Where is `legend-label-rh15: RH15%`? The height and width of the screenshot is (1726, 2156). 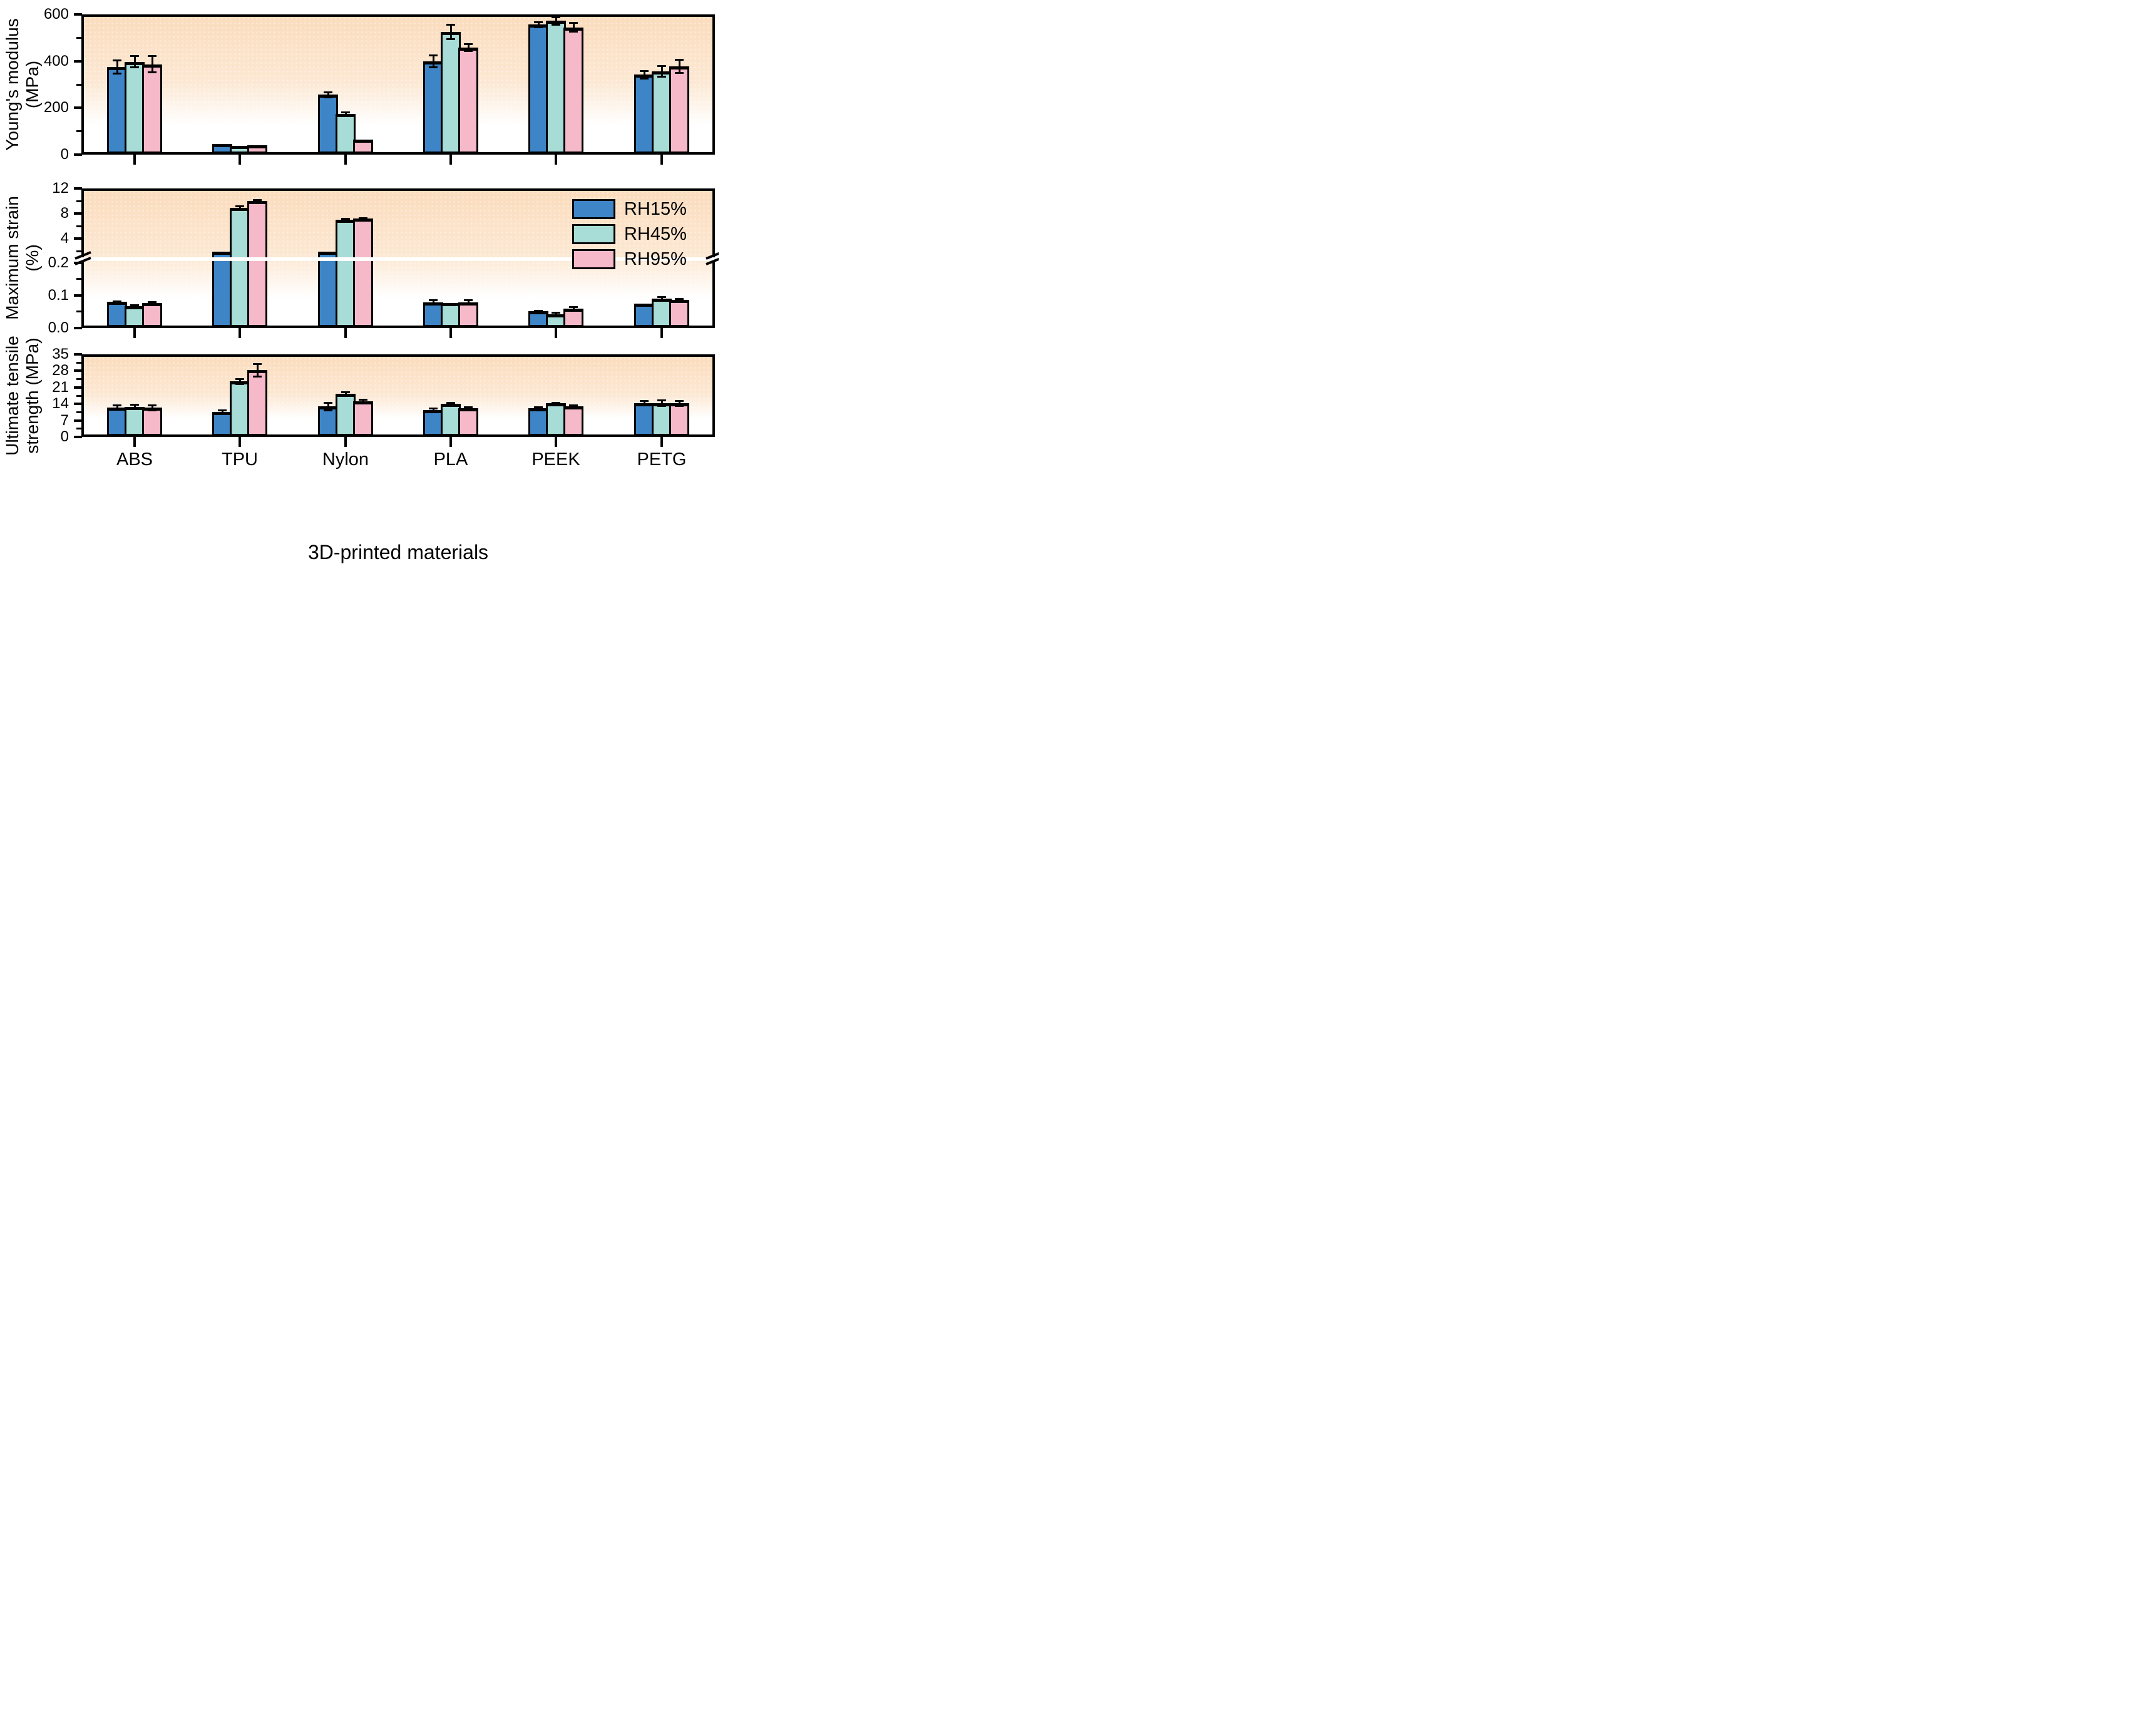
legend-label-rh15: RH15% is located at coordinates (655, 209).